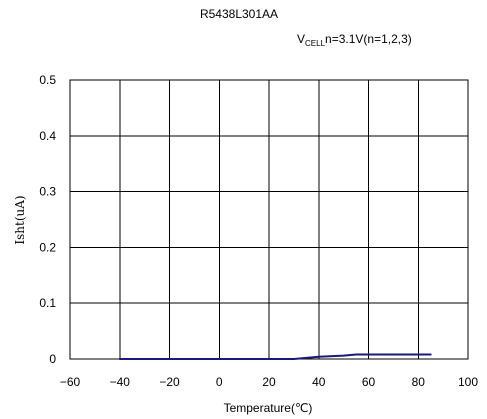 Image resolution: width=487 pixels, height=419 pixels. What do you see at coordinates (70, 382) in the screenshot?
I see `x-tick-label: −60` at bounding box center [70, 382].